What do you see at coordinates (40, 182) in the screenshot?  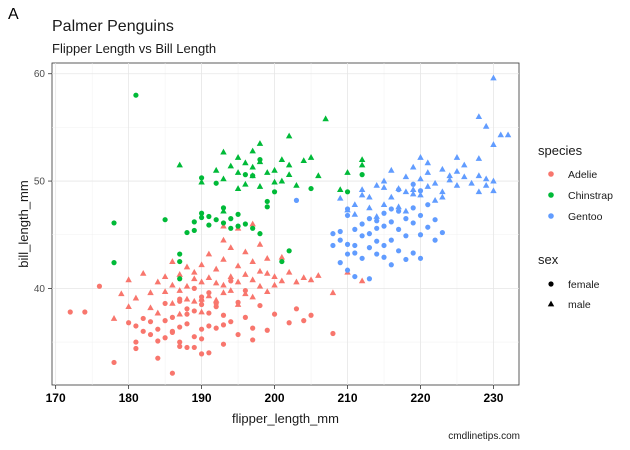 I see `y-tick-label: 50` at bounding box center [40, 182].